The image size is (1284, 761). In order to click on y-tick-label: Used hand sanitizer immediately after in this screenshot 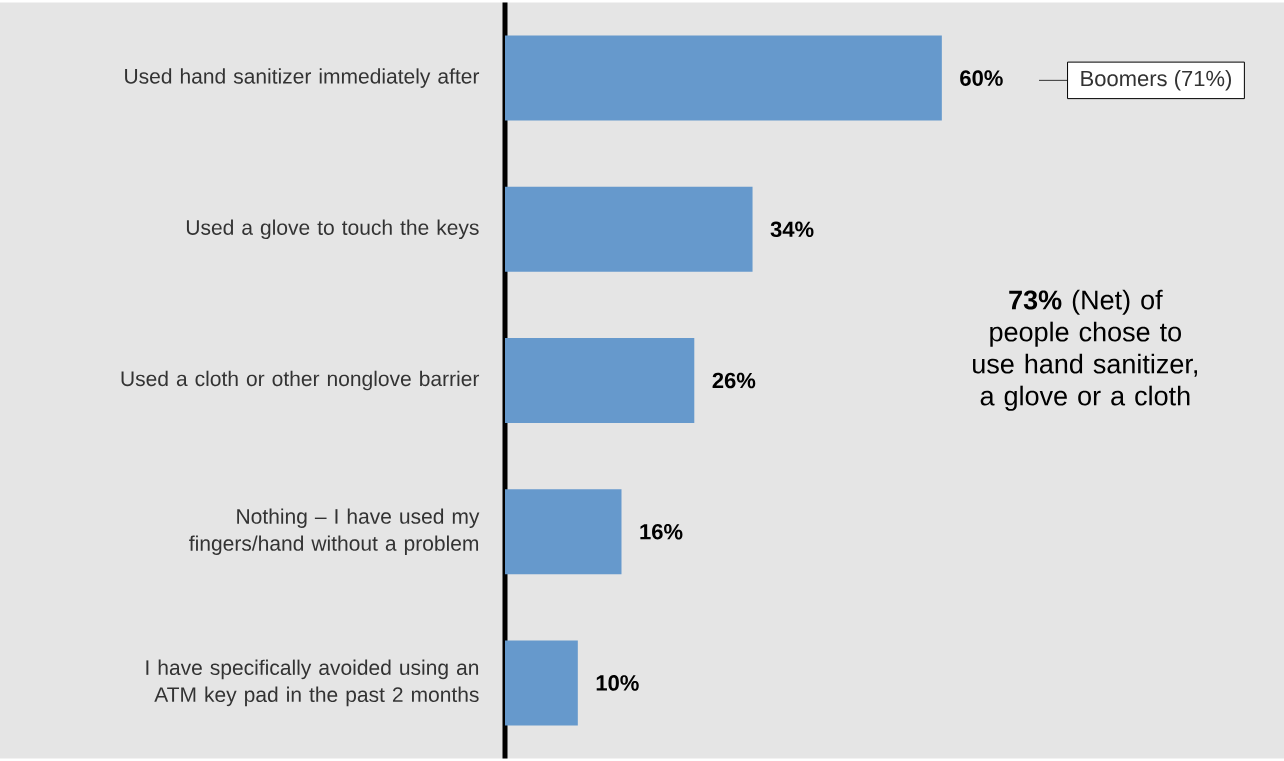, I will do `click(302, 78)`.